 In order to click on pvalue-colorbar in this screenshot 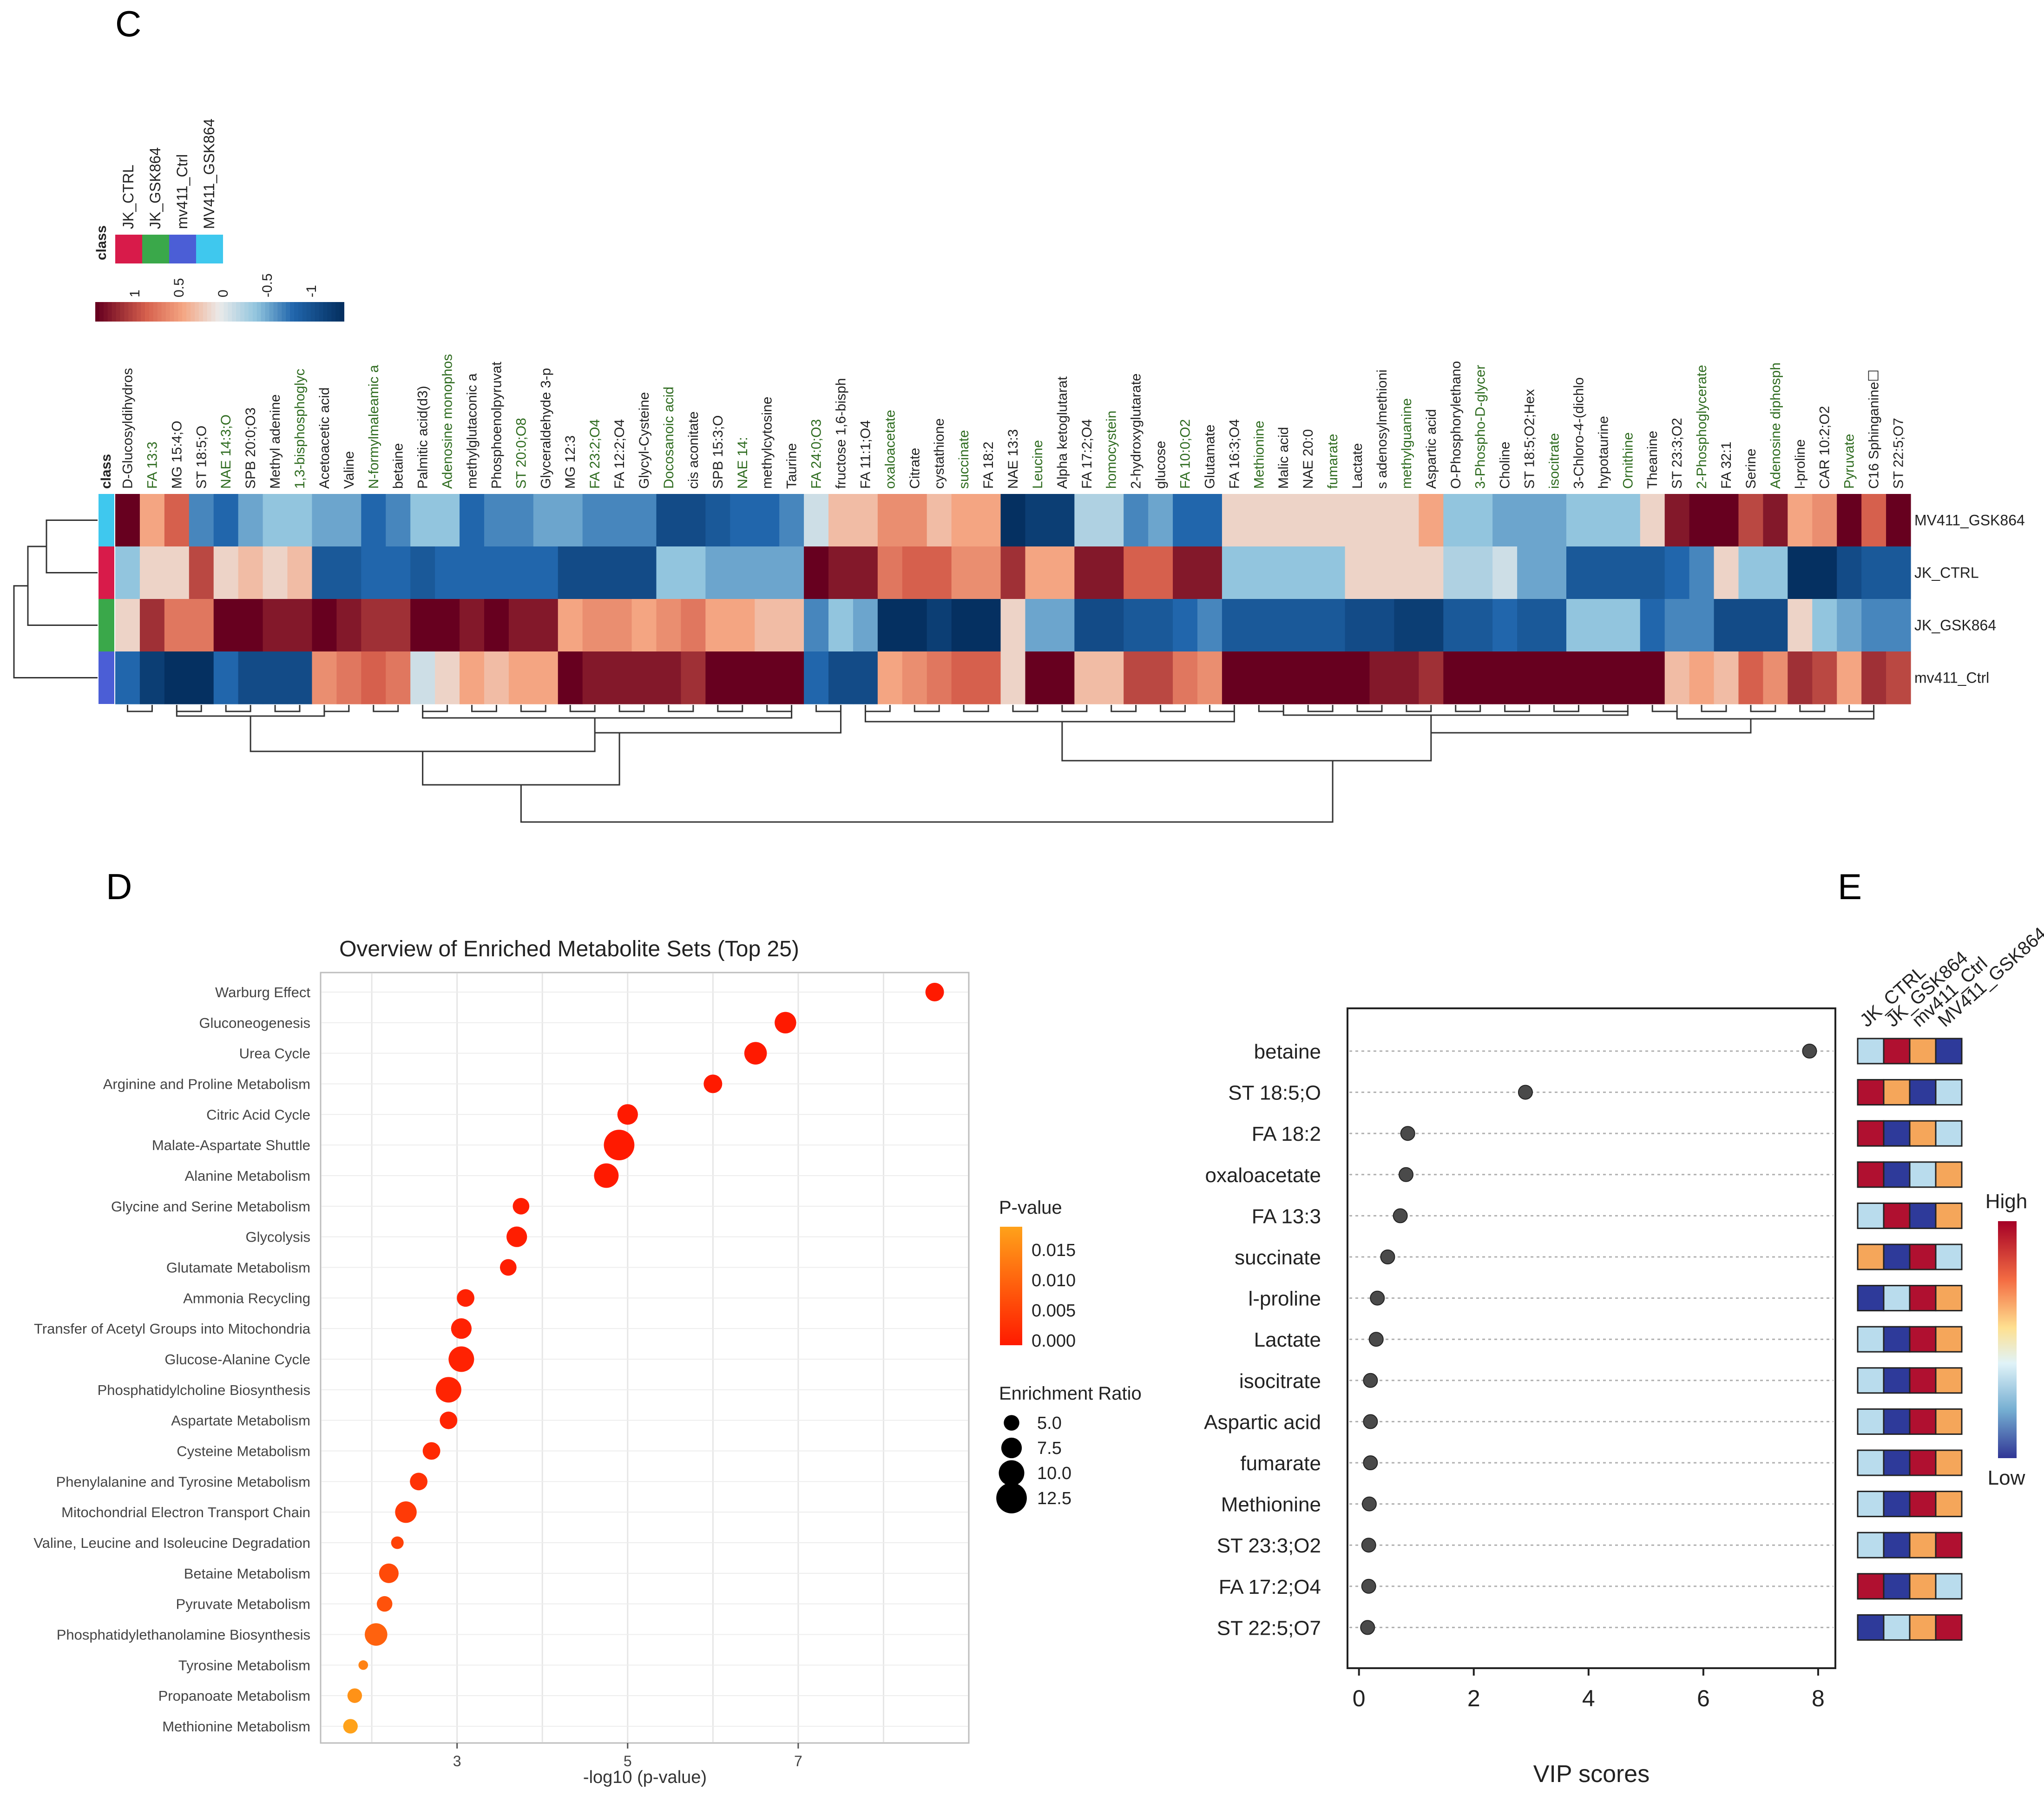, I will do `click(1011, 1286)`.